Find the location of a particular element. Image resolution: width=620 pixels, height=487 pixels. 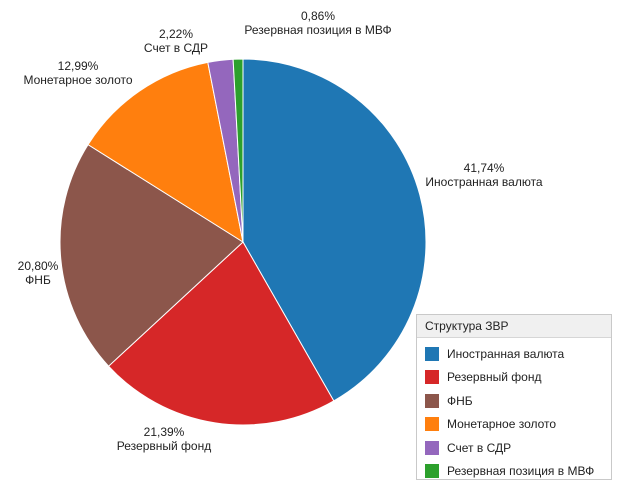

legend-item-foreign-currency: Иностранная валюта is located at coordinates (518, 354).